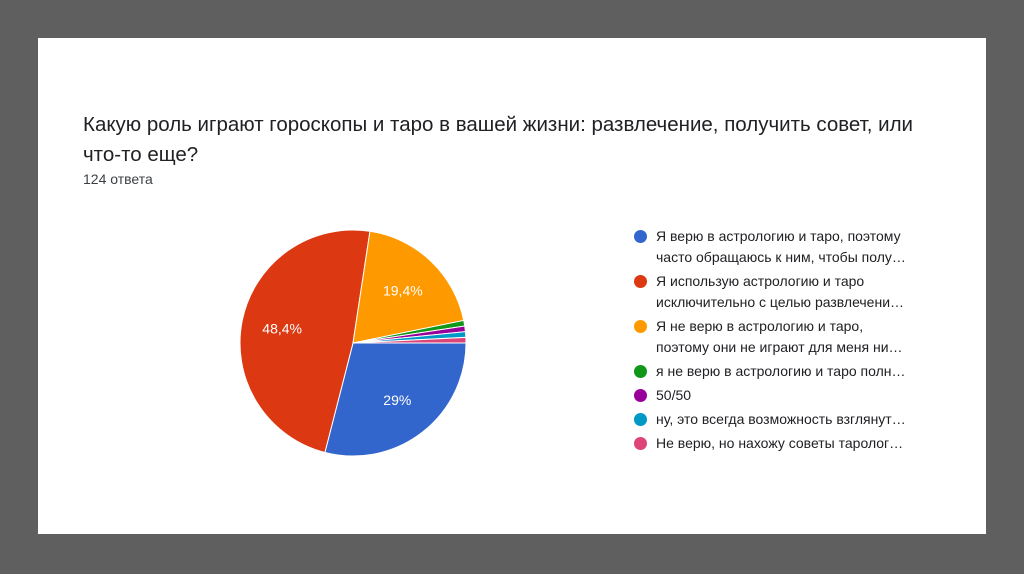  What do you see at coordinates (794, 395) in the screenshot?
I see `legend-item: 50/50` at bounding box center [794, 395].